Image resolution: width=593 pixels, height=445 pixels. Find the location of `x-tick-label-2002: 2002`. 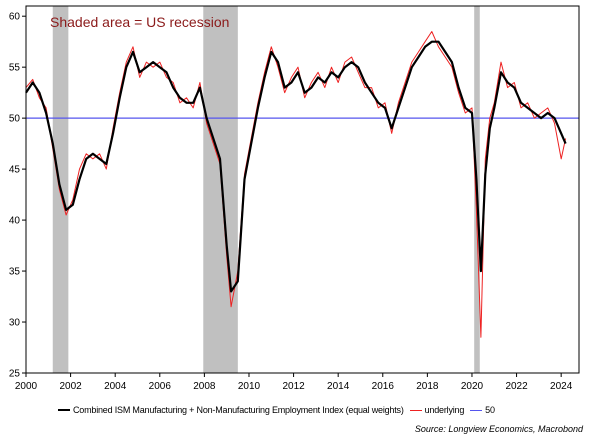

x-tick-label-2002: 2002 is located at coordinates (70, 386).